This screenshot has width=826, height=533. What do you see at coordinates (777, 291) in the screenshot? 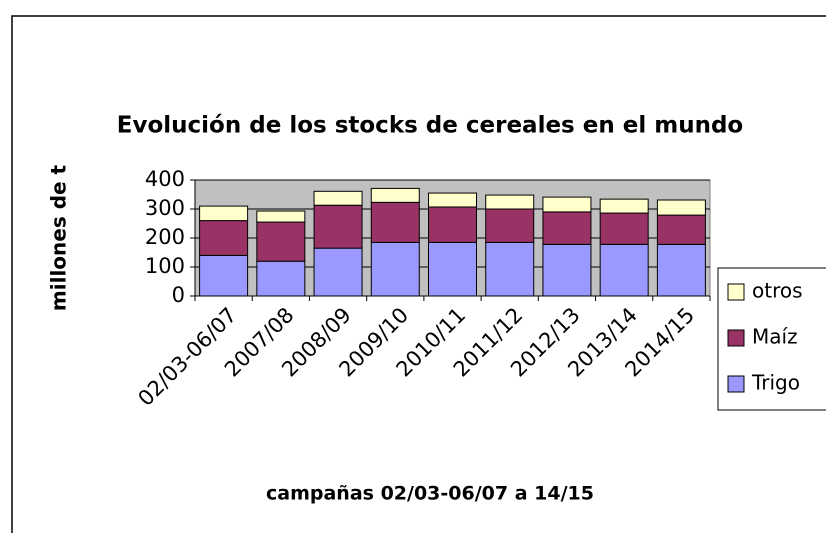
I see `legend-label: otros` at bounding box center [777, 291].